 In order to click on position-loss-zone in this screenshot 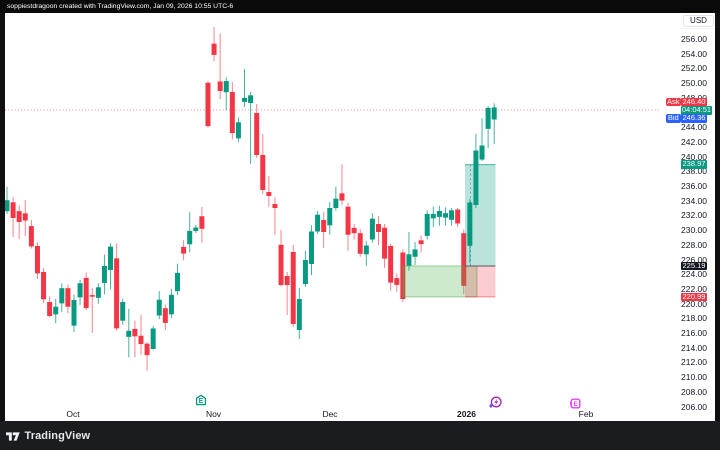, I will do `click(480, 281)`.